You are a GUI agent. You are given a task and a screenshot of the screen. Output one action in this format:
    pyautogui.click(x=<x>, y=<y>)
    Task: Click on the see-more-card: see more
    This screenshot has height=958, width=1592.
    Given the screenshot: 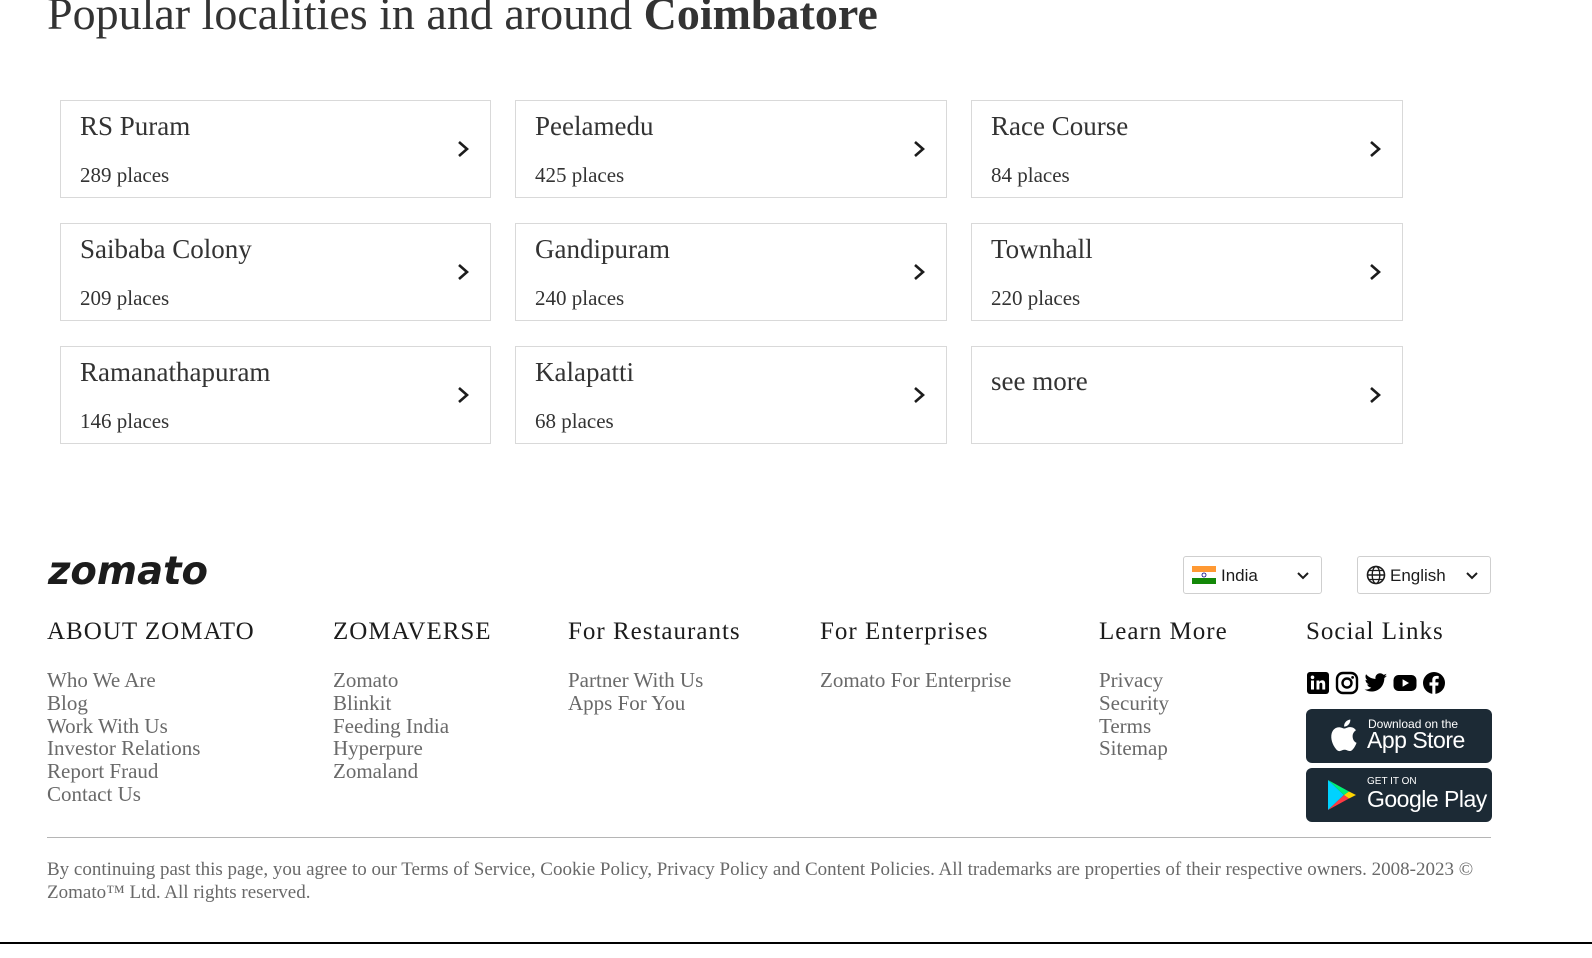 What is the action you would take?
    pyautogui.click(x=1187, y=395)
    